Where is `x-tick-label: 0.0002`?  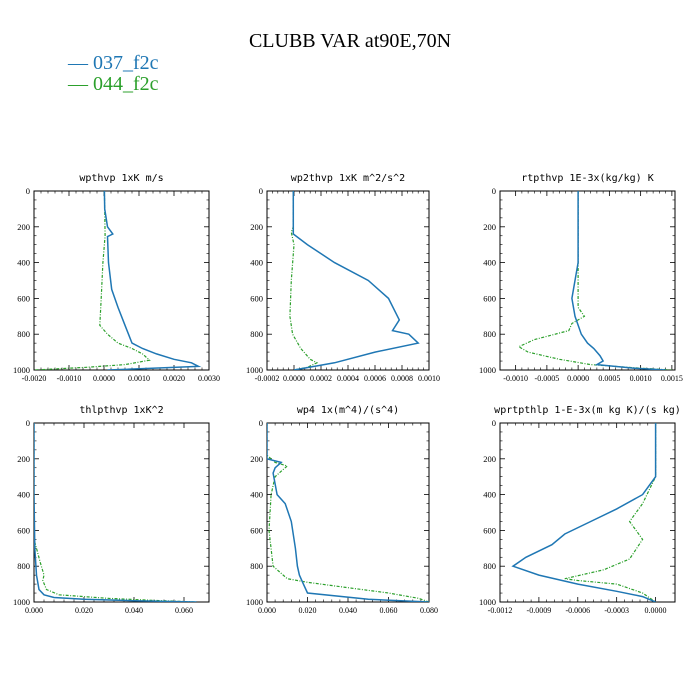 x-tick-label: 0.0002 is located at coordinates (321, 378).